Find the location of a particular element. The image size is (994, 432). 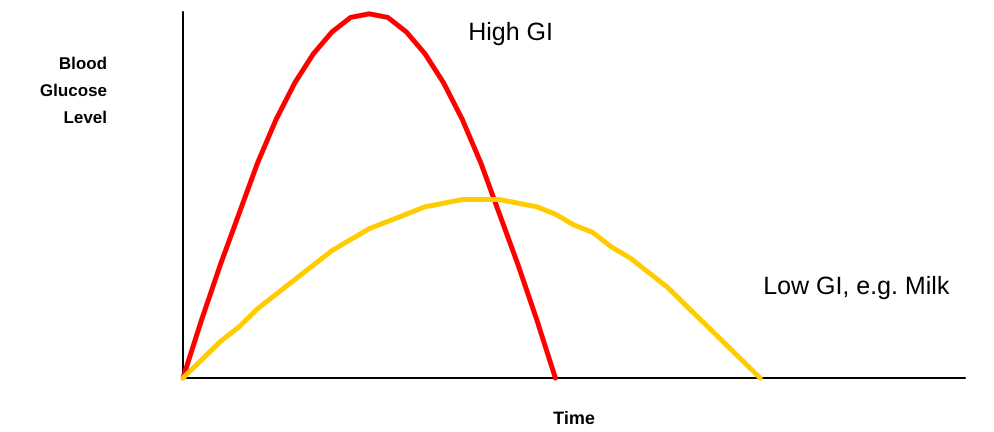

text: Low GI, e.g. Milk is located at coordinates (856, 286).